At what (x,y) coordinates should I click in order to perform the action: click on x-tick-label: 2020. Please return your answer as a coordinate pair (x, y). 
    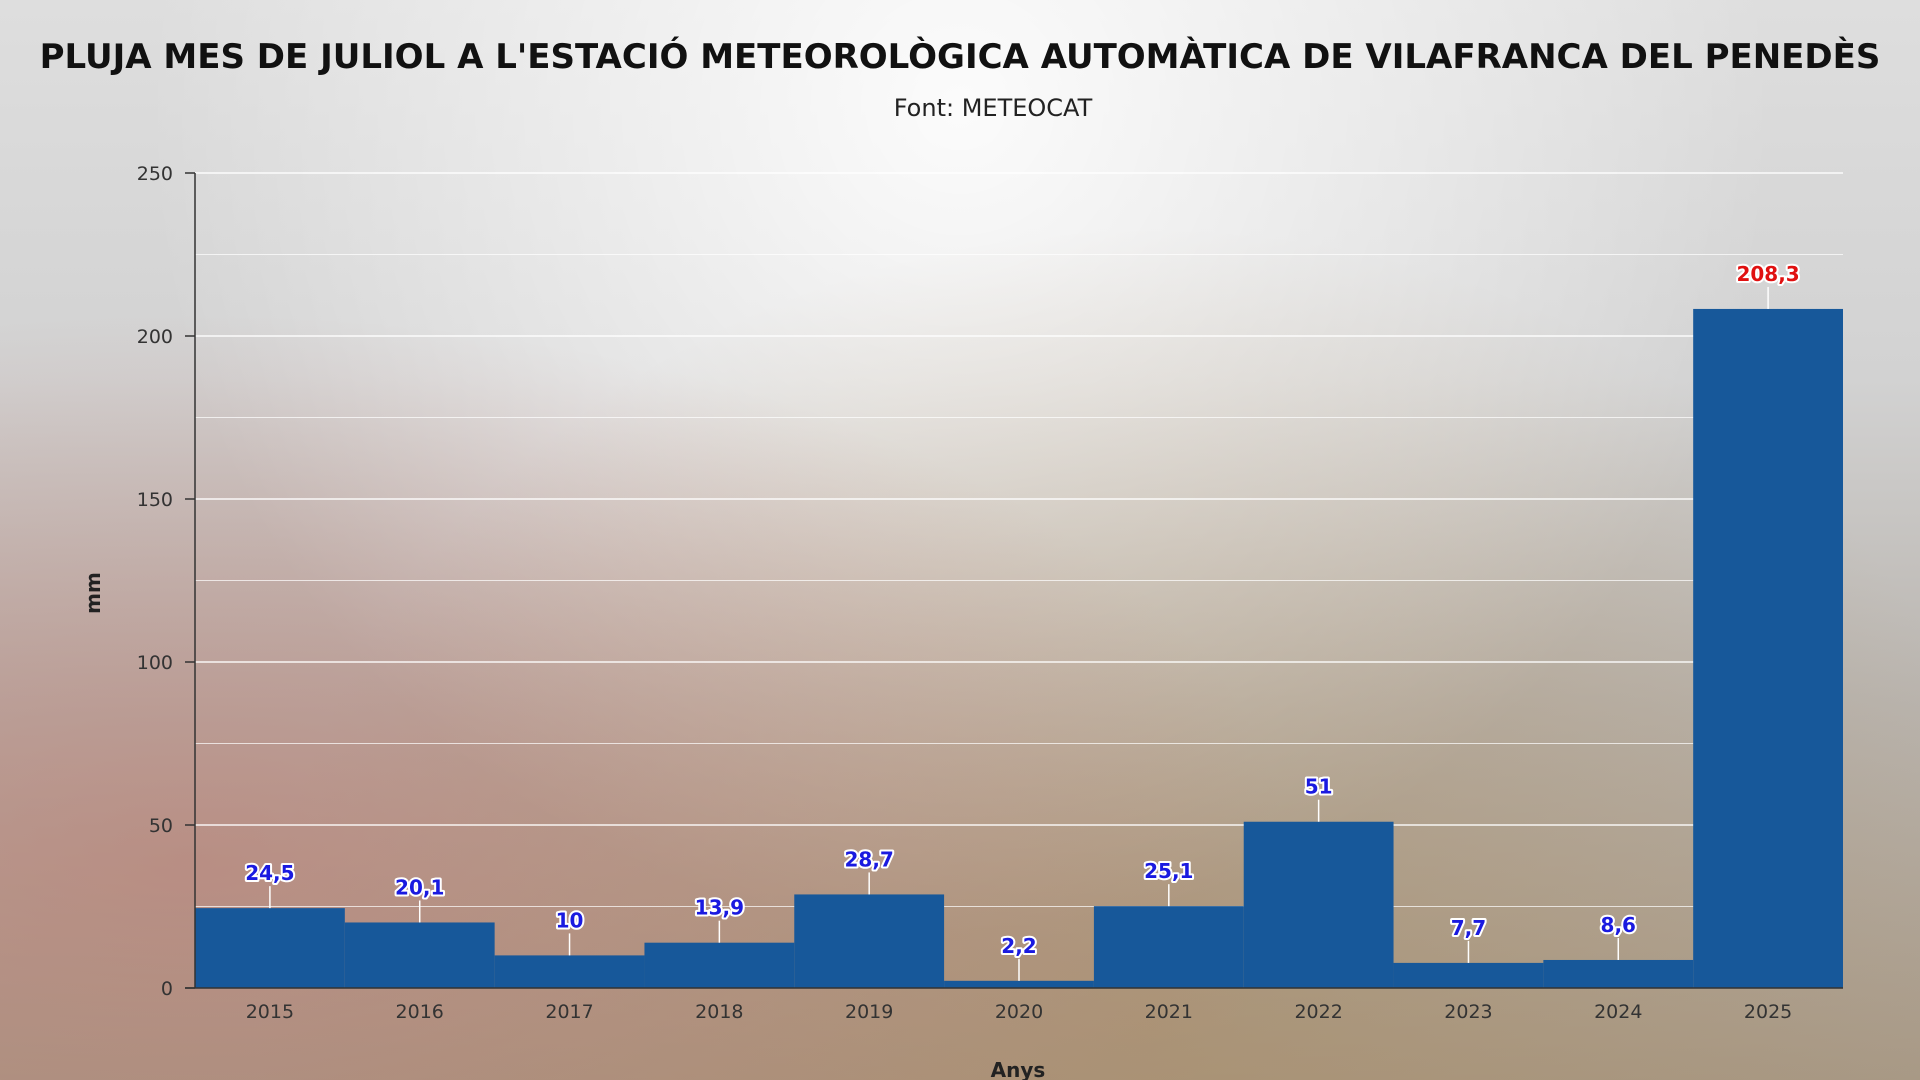
    Looking at the image, I should click on (1019, 1012).